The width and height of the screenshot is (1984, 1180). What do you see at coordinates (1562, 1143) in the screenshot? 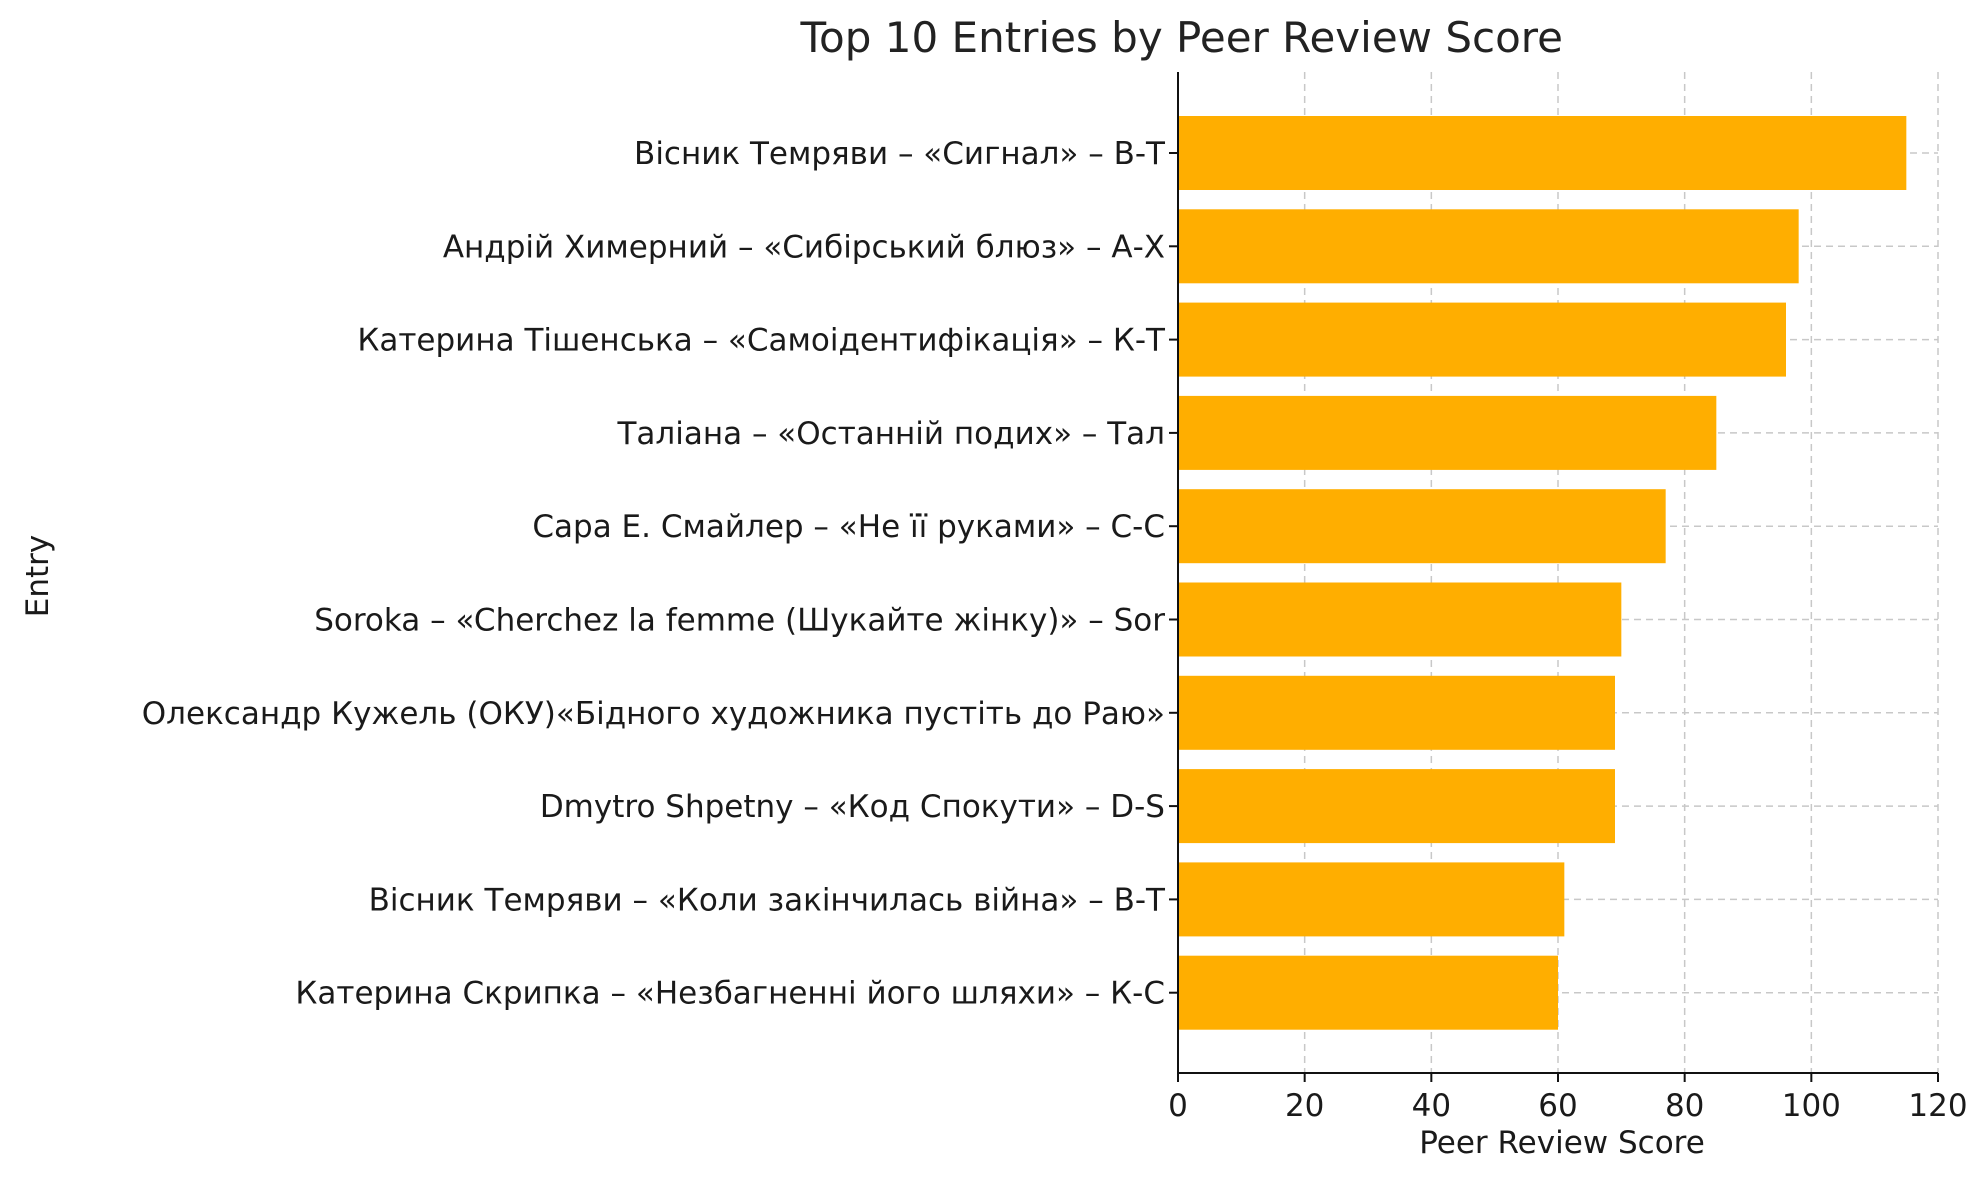
I see `x-axis-title: Peer Review Score` at bounding box center [1562, 1143].